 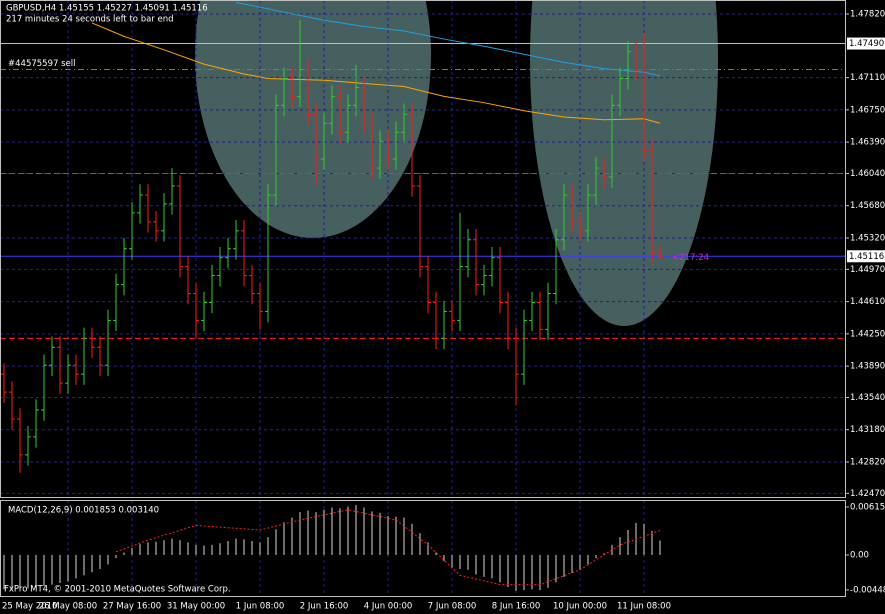 I want to click on y-tick-label: 1.44610, so click(x=867, y=302).